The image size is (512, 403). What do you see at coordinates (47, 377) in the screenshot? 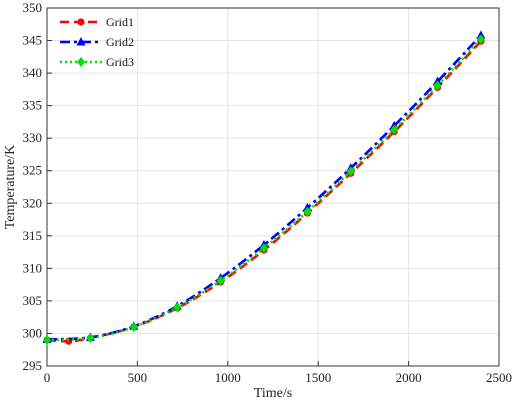
I see `x-tick-label: 0` at bounding box center [47, 377].